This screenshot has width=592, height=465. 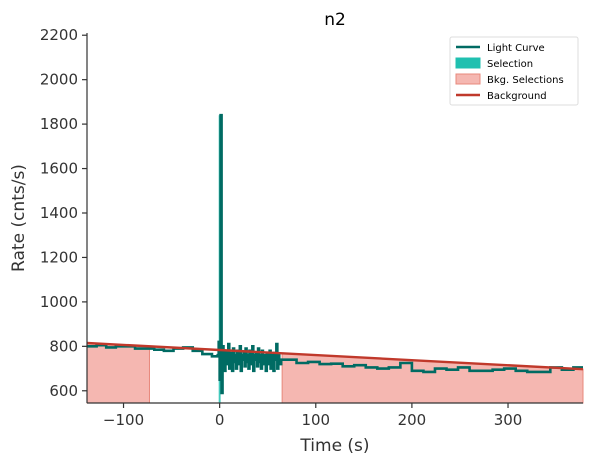 I want to click on x-axis-label: Time (s), so click(x=334, y=446).